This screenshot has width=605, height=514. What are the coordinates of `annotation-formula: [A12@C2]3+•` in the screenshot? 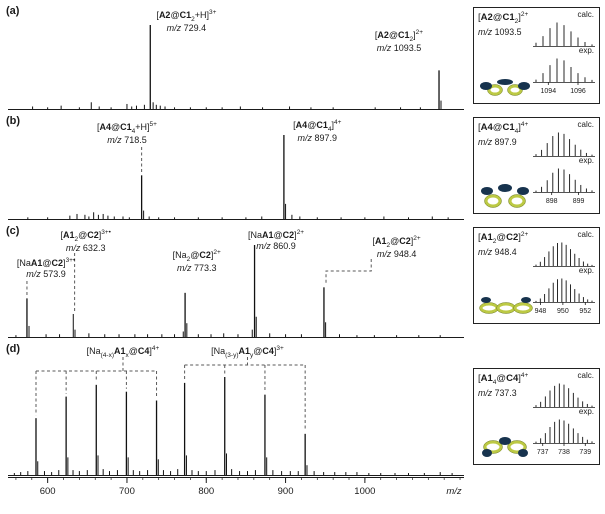 It's located at (85, 236).